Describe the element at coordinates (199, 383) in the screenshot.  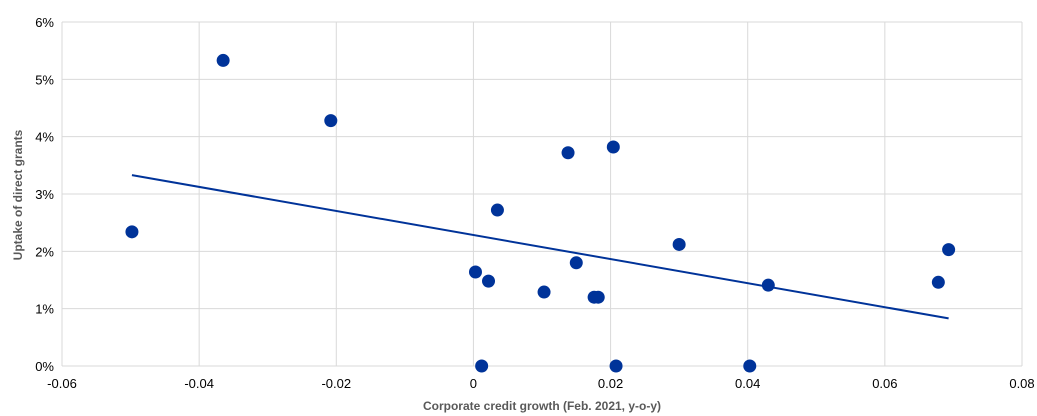
I see `x-tick-label: -0.04` at that location.